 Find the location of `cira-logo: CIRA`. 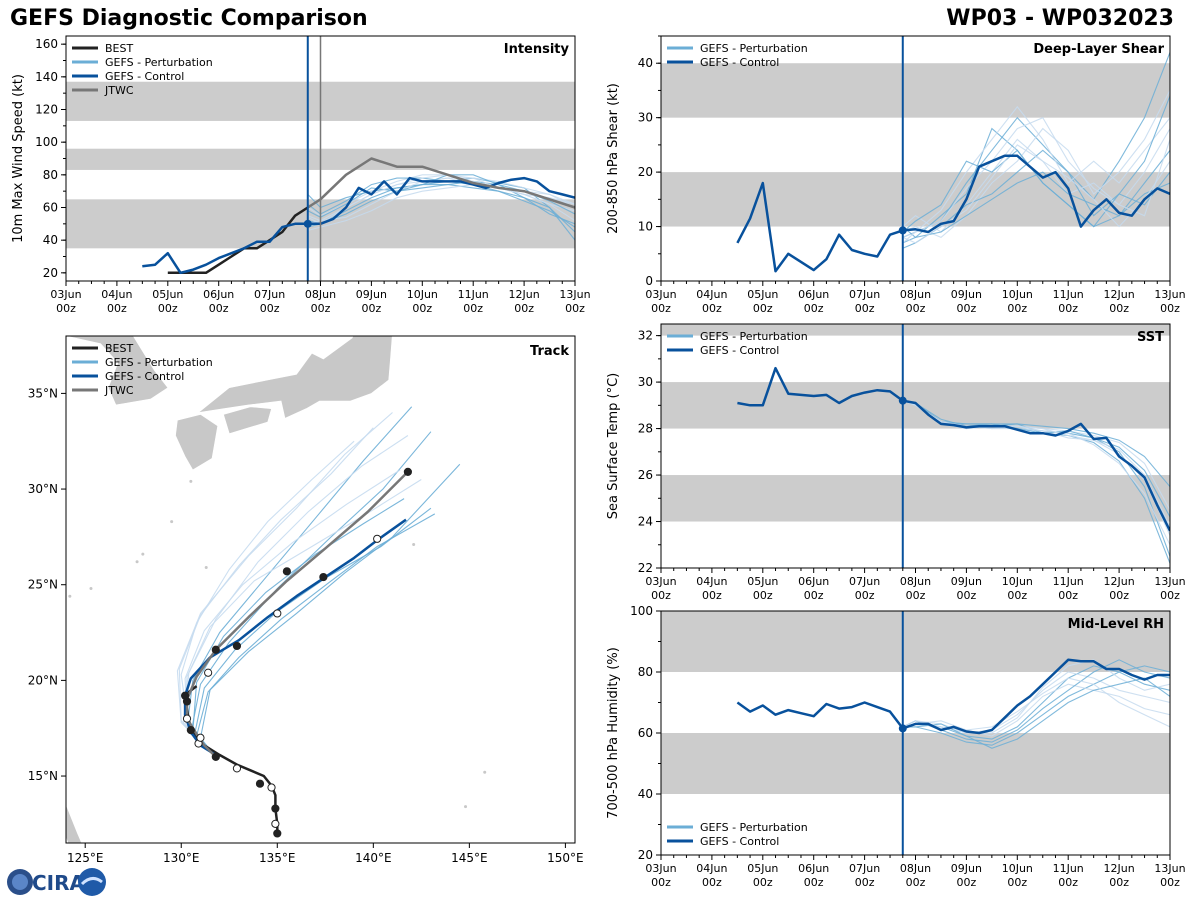

cira-logo: CIRA is located at coordinates (56, 882).